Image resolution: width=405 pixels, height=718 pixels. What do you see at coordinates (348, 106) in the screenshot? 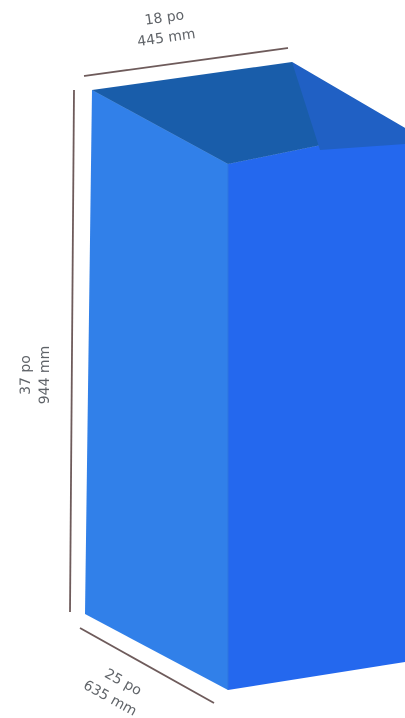
I see `box-top-opening-inner-right` at bounding box center [348, 106].